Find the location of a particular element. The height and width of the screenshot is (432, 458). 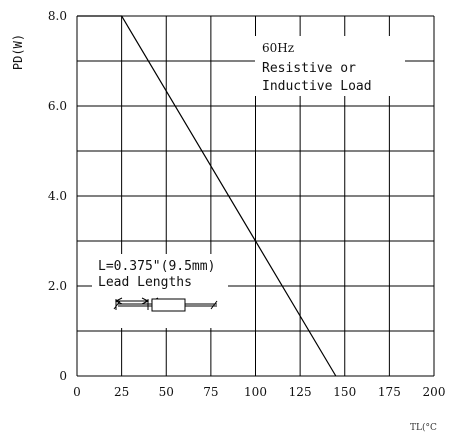

x-tick-label: 100 is located at coordinates (255, 392).